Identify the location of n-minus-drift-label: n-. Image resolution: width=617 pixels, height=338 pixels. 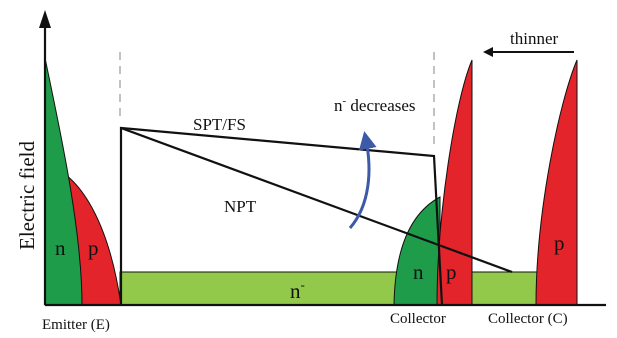
(297, 290).